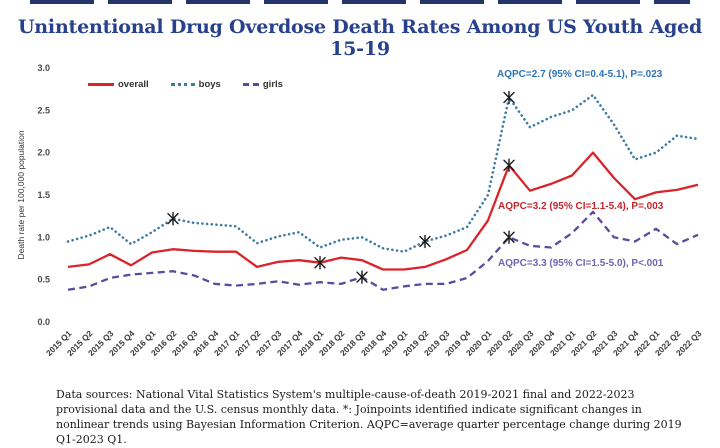  What do you see at coordinates (580, 74) in the screenshot?
I see `aqpc-annotation-boys: AQPC=2.7 (95% CI=0.4-5.1), P=.023` at bounding box center [580, 74].